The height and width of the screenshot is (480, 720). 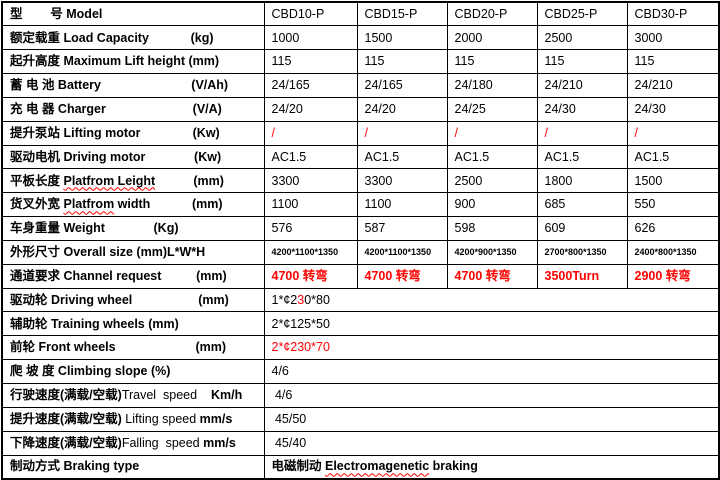 What do you see at coordinates (648, 37) in the screenshot?
I see `cell-text: 3000` at bounding box center [648, 37].